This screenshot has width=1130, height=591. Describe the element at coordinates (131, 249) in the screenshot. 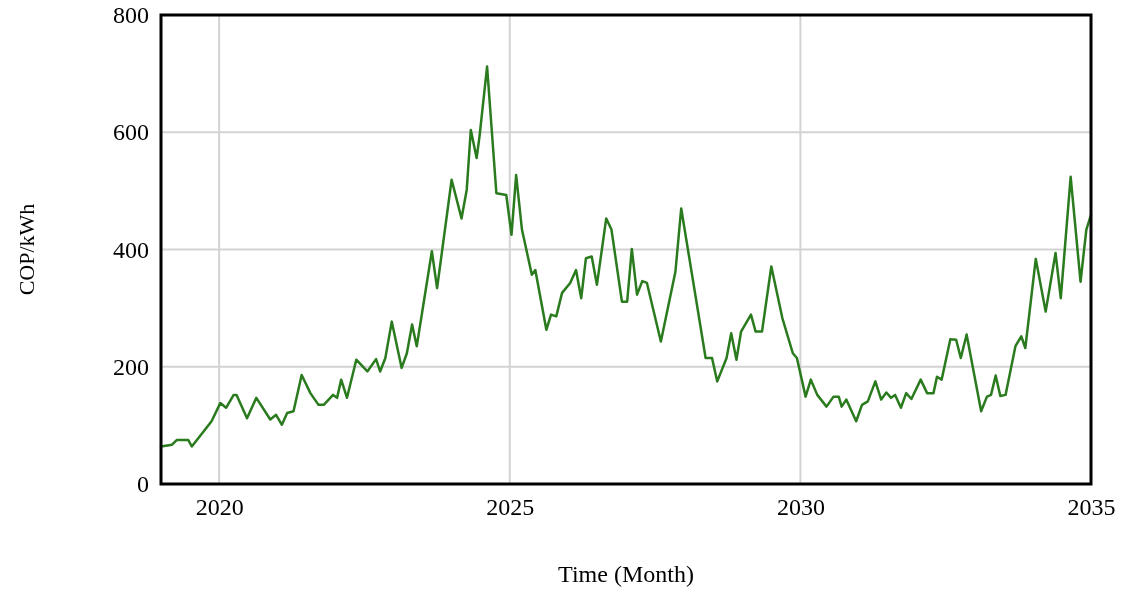

I see `y-tick-label: 400` at that location.